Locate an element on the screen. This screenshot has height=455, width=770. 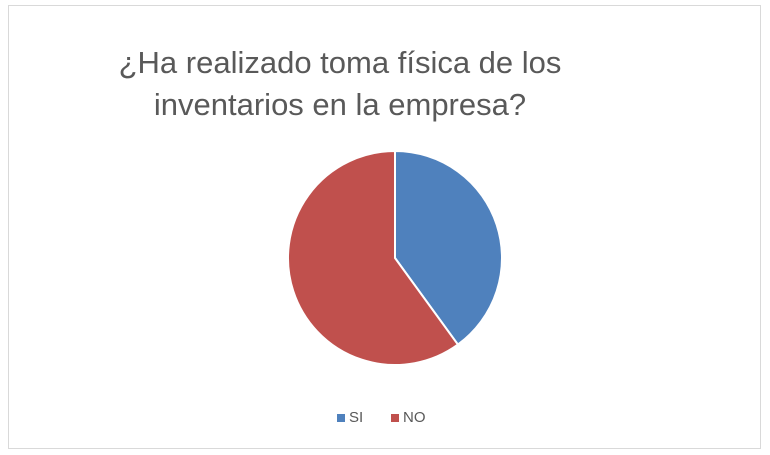
legend-label: NO is located at coordinates (414, 417).